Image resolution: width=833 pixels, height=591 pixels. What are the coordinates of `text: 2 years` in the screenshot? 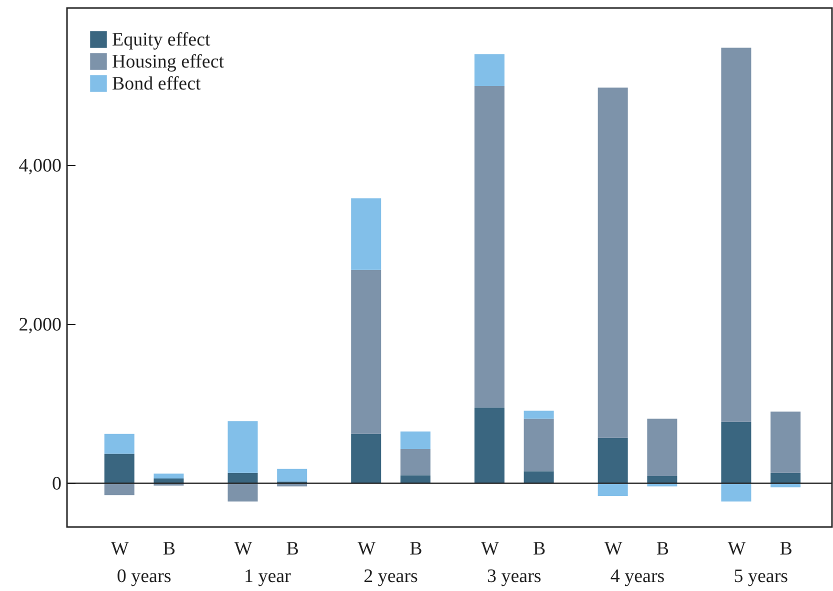 It's located at (391, 576).